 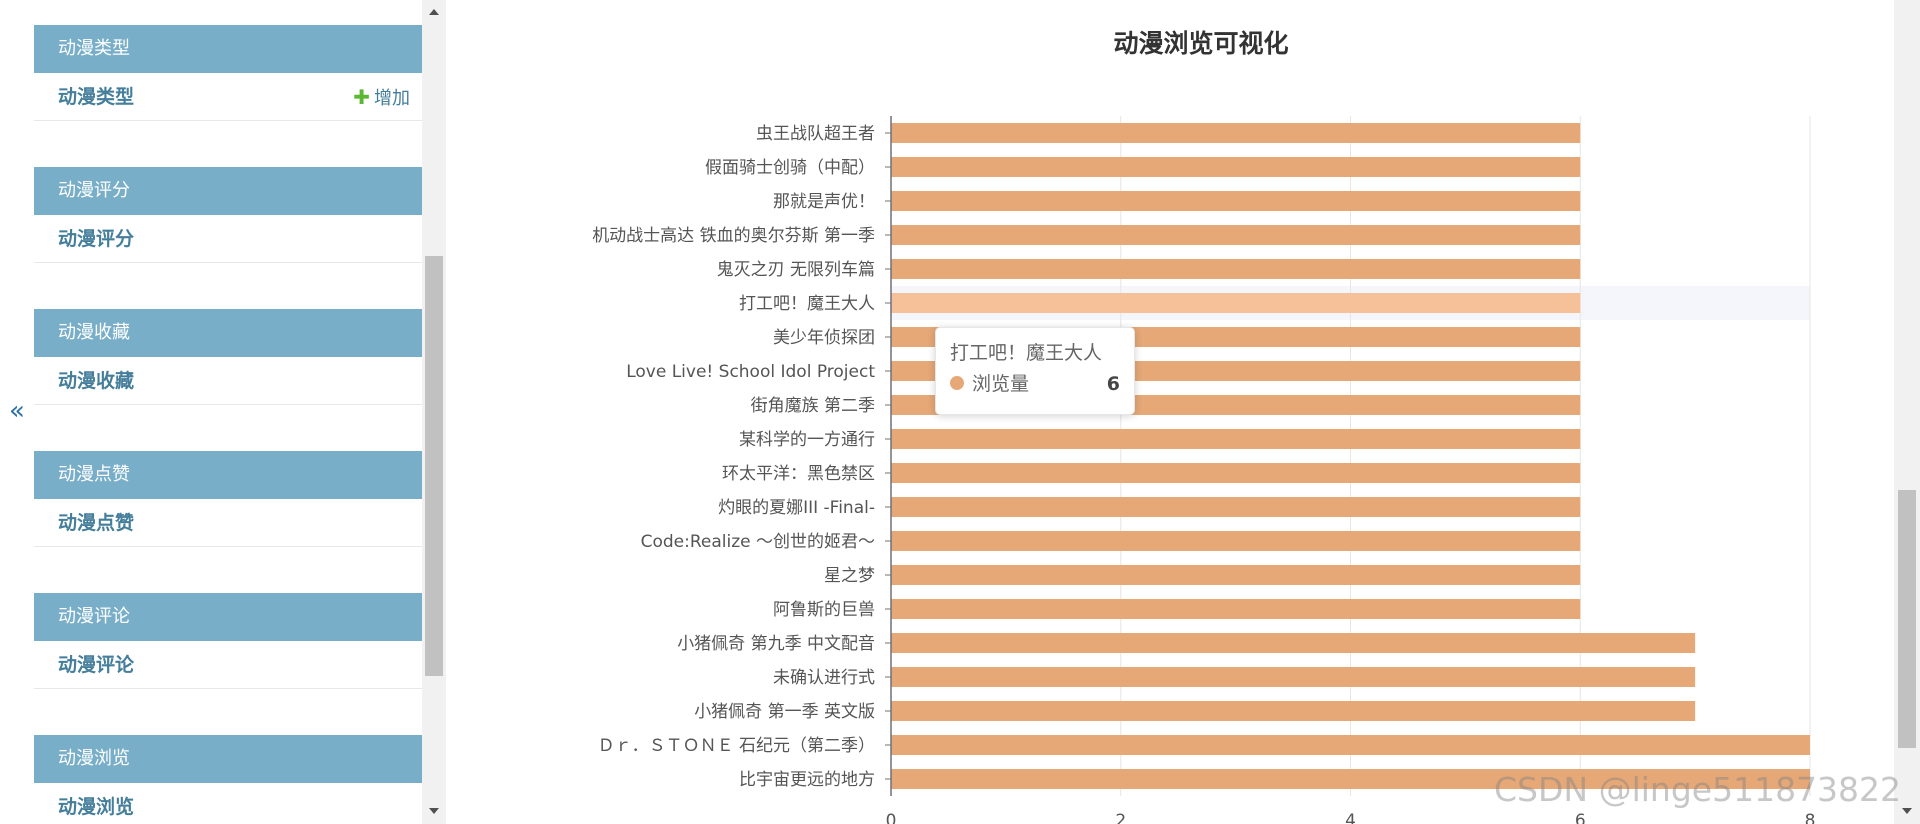 What do you see at coordinates (96, 665) in the screenshot?
I see `module-link-anime-comment: 动漫评论` at bounding box center [96, 665].